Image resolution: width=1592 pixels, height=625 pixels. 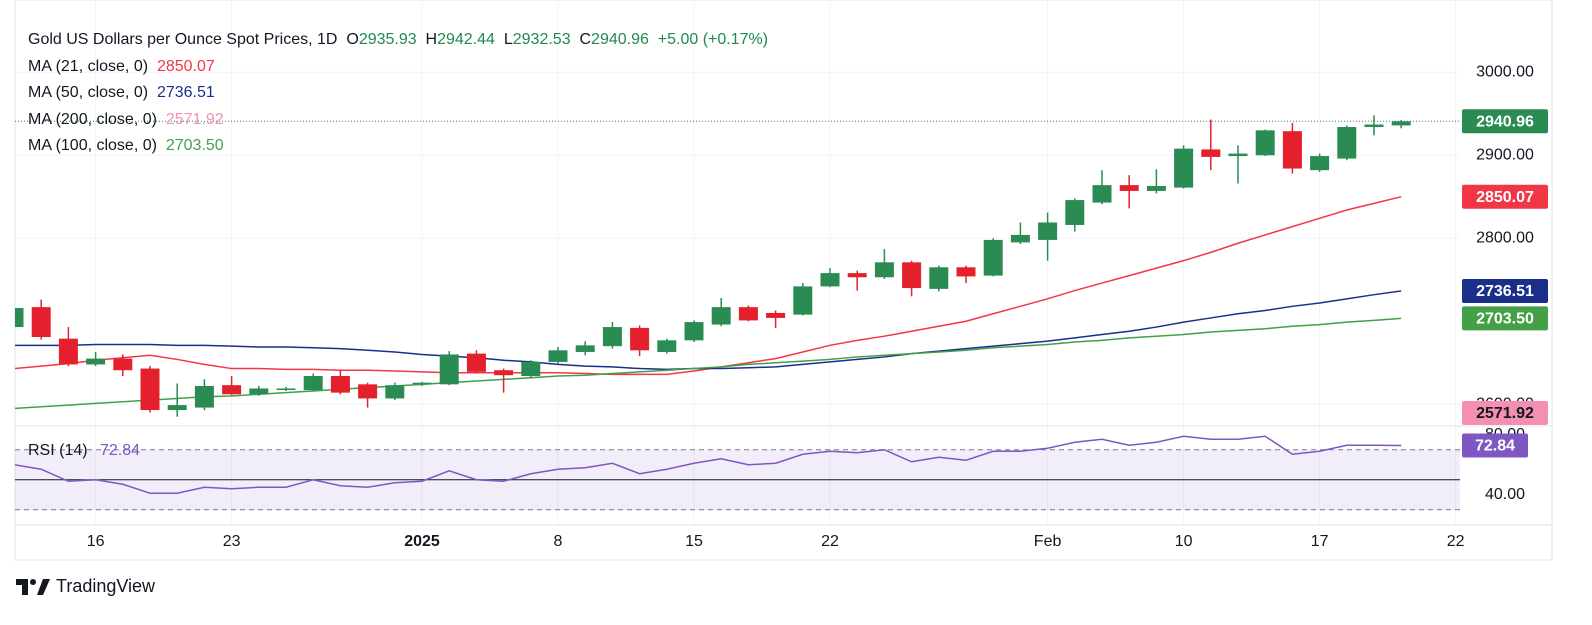 What do you see at coordinates (466, 39) in the screenshot?
I see `ohlc-value: 2942.44` at bounding box center [466, 39].